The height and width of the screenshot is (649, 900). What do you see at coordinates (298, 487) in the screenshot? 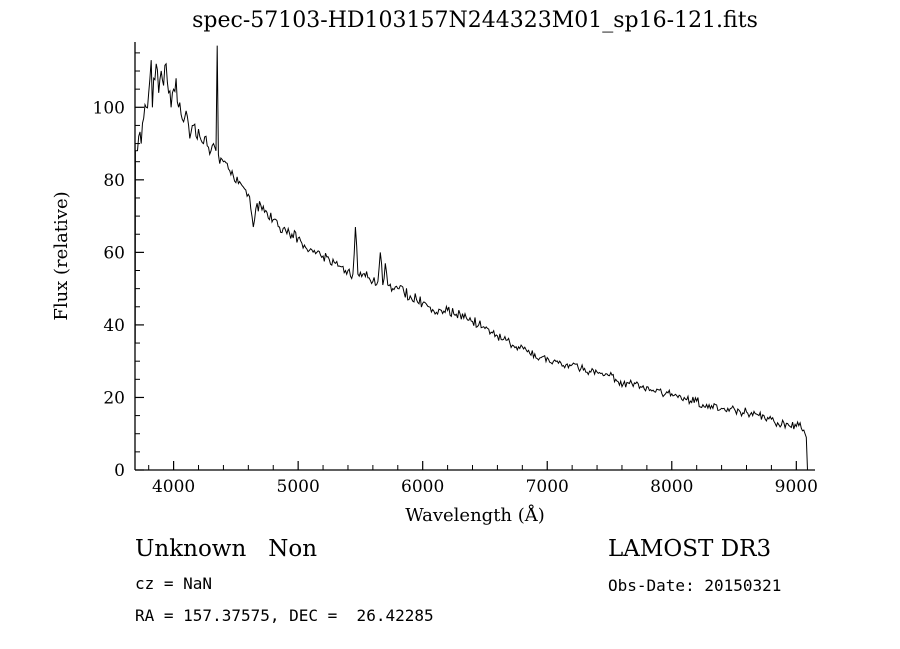
I see `x-tick-label: 5000` at bounding box center [298, 487].